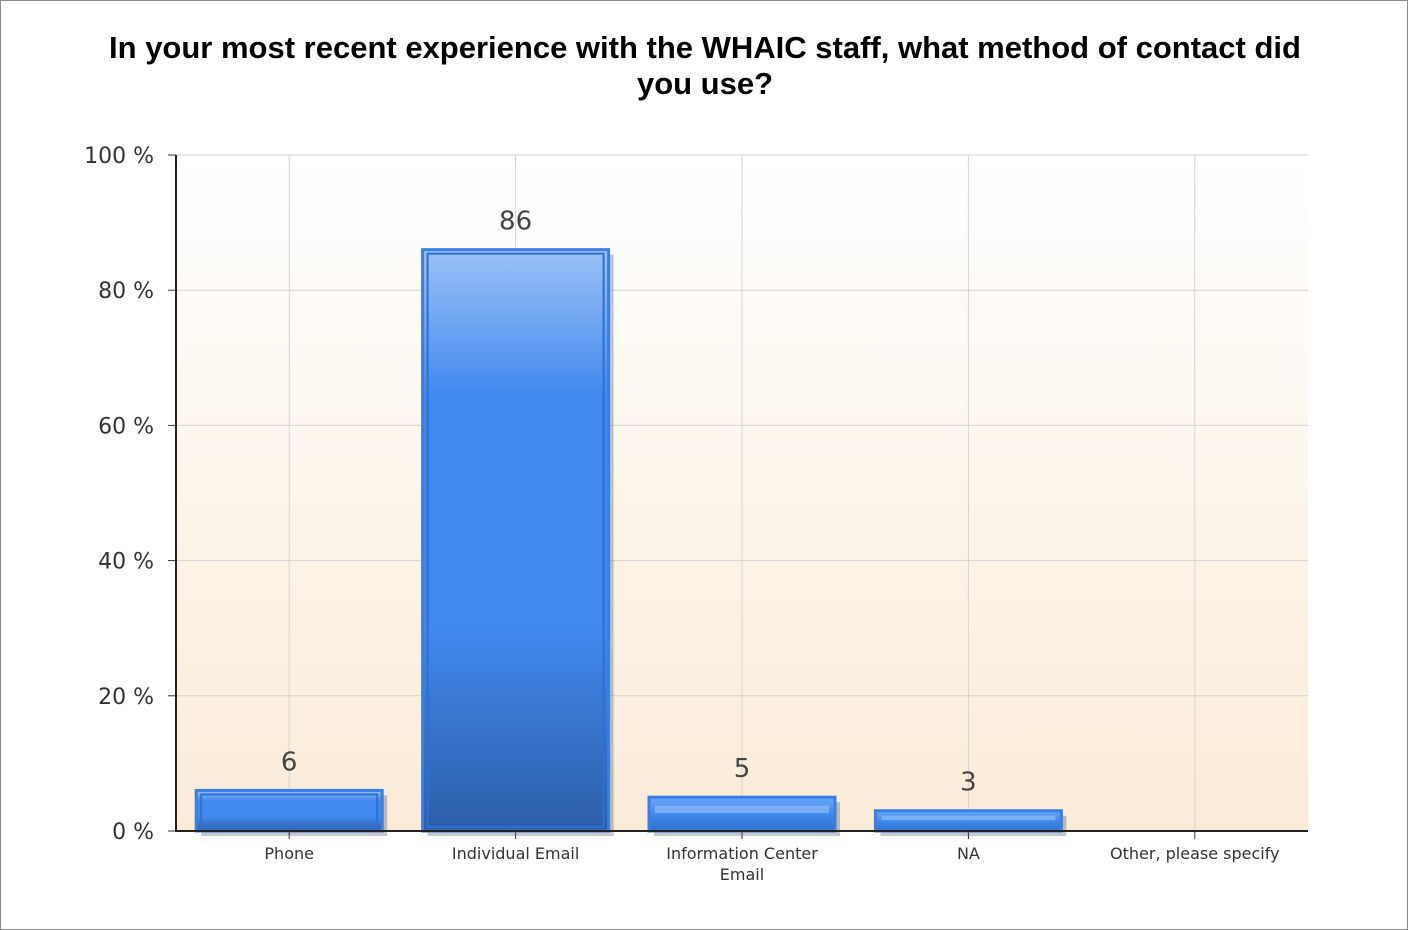 The height and width of the screenshot is (930, 1408). Describe the element at coordinates (133, 832) in the screenshot. I see `y-tick-label: 0 %` at that location.